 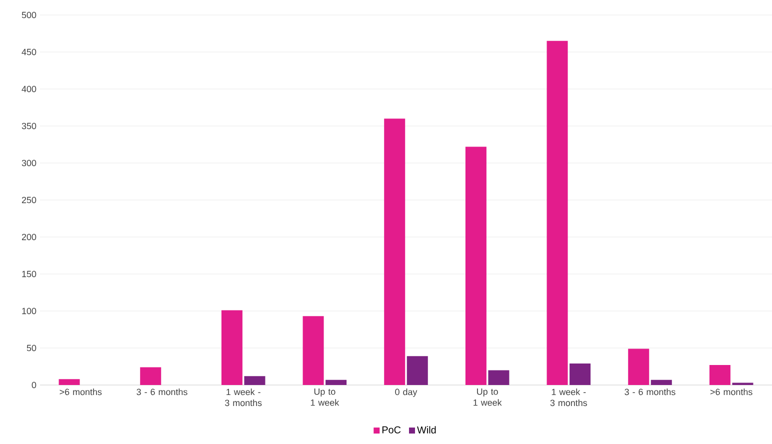 What do you see at coordinates (29, 274) in the screenshot?
I see `y-tick-label: 150` at bounding box center [29, 274].